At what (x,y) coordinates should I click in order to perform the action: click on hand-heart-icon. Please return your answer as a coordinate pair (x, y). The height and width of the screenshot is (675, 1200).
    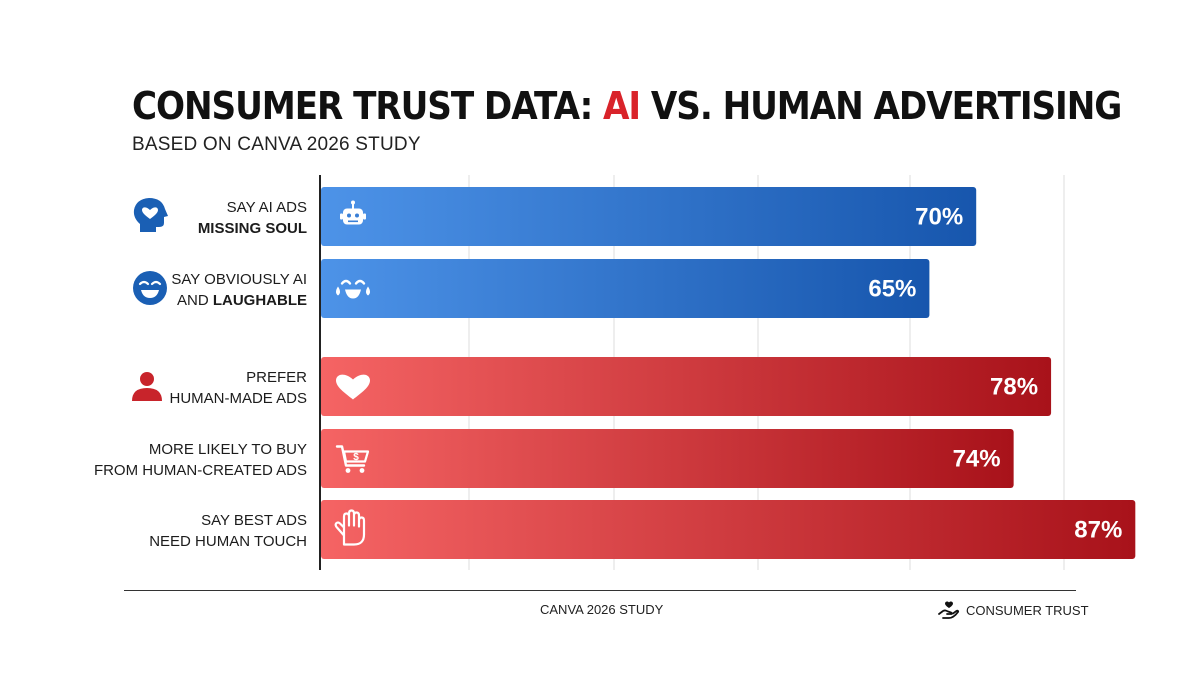
    Looking at the image, I should click on (949, 610).